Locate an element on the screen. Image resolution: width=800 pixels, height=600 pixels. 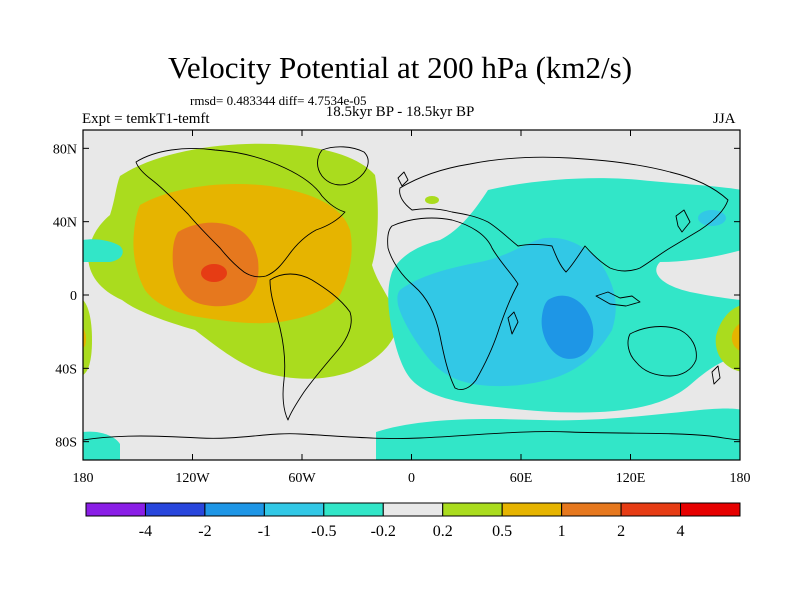
season-label: JJA is located at coordinates (724, 119).